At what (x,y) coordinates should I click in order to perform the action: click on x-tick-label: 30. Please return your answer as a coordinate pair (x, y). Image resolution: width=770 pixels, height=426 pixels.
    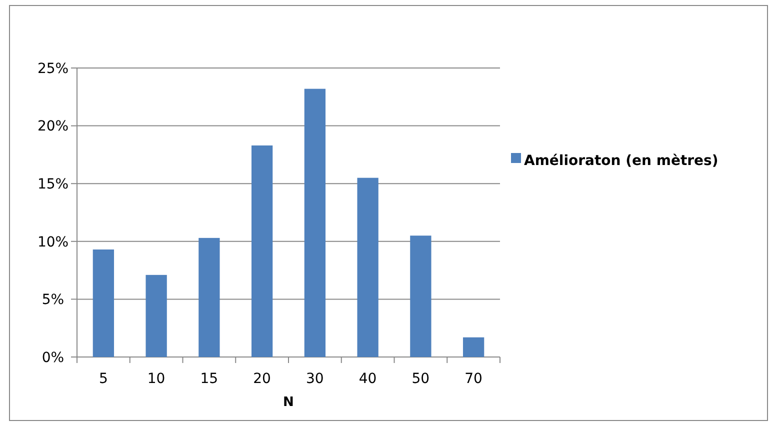
    Looking at the image, I should click on (315, 379).